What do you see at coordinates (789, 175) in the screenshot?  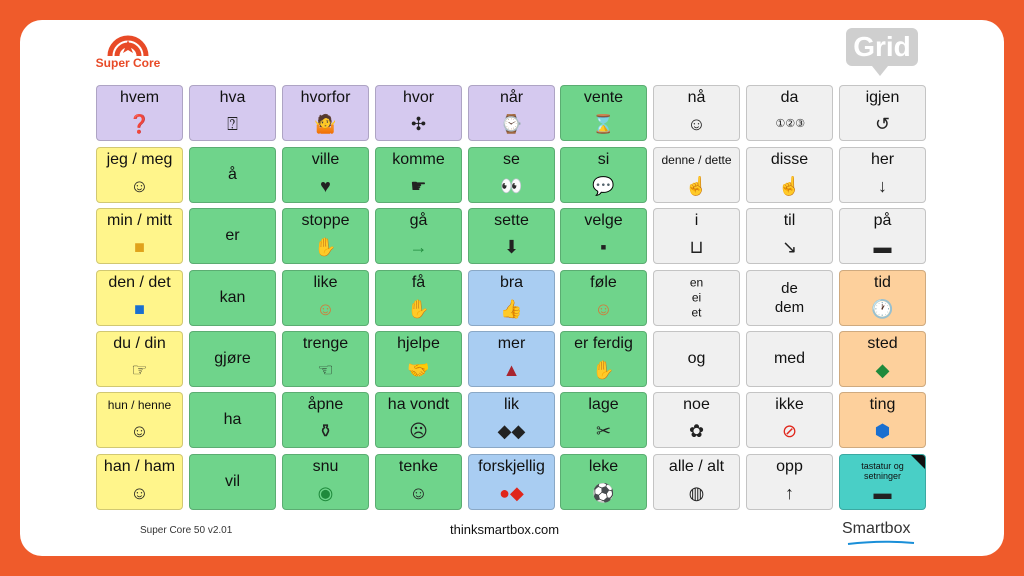 I see `symbol-cell: disse ☝` at bounding box center [789, 175].